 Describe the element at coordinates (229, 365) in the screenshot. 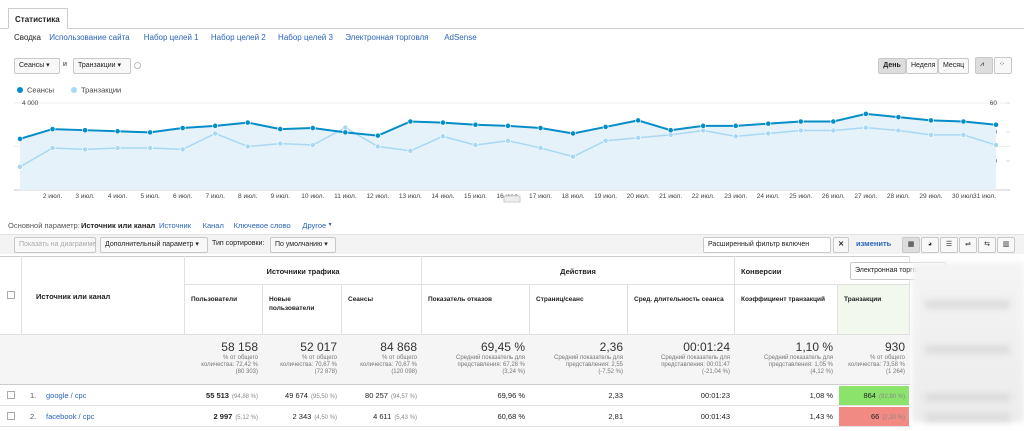

I see `total-sub: количества: 72,42 %` at that location.